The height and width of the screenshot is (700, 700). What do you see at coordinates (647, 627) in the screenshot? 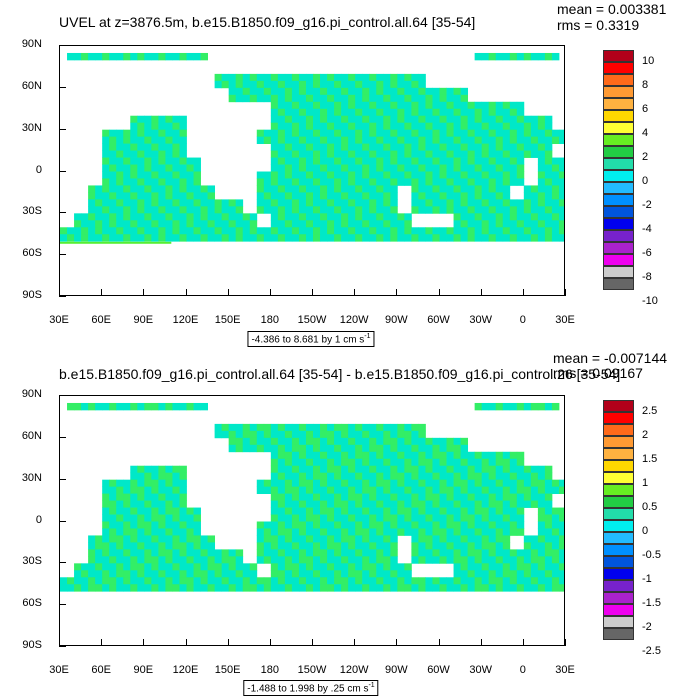
I see `colorbar-label: -2` at bounding box center [647, 627].